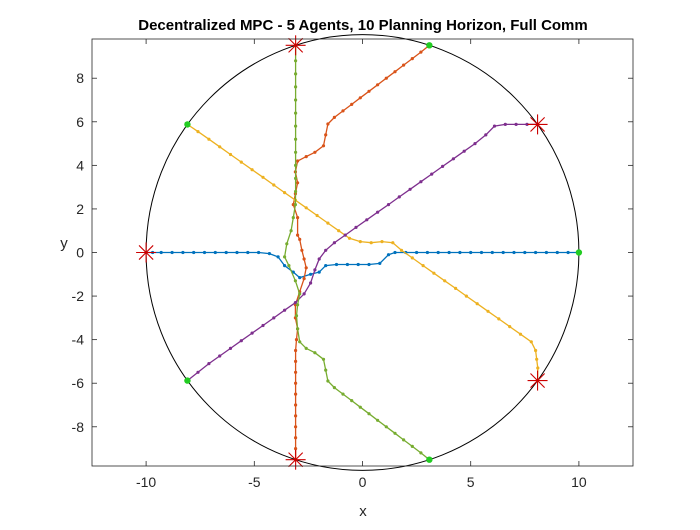 Image resolution: width=700 pixels, height=530 pixels. What do you see at coordinates (78, 427) in the screenshot?
I see `y-tick-label: -8` at bounding box center [78, 427].